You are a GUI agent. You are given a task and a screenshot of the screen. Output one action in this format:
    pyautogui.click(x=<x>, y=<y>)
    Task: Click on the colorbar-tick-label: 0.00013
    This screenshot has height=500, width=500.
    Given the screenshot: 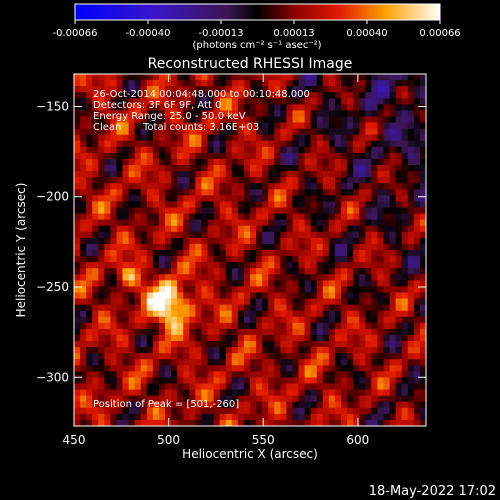 What is the action you would take?
    pyautogui.click(x=293, y=33)
    